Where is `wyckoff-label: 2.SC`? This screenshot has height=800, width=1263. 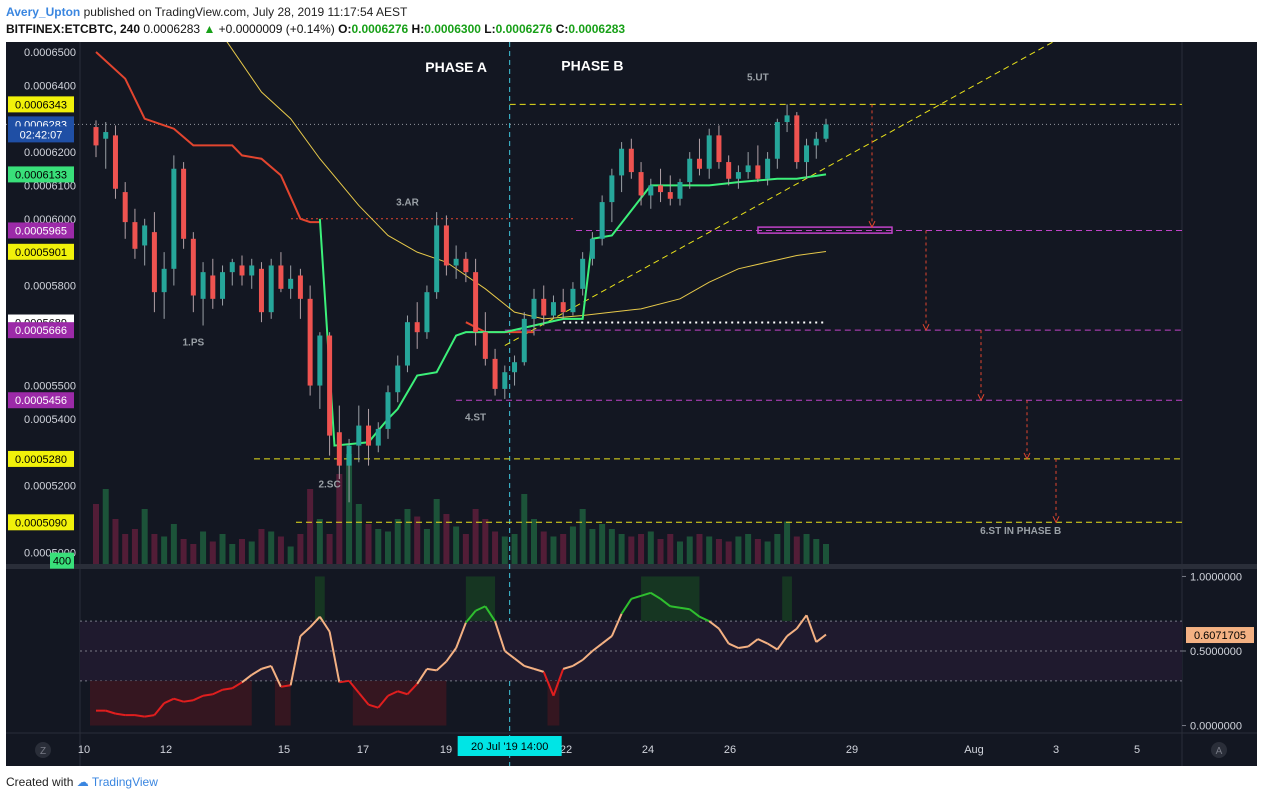
wyckoff-label: 2.SC is located at coordinates (329, 484).